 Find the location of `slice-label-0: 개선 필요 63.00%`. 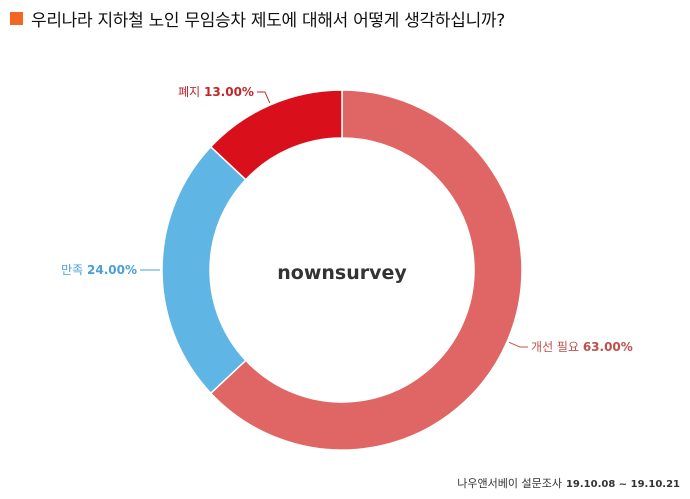

slice-label-0: 개선 필요 63.00% is located at coordinates (582, 347).